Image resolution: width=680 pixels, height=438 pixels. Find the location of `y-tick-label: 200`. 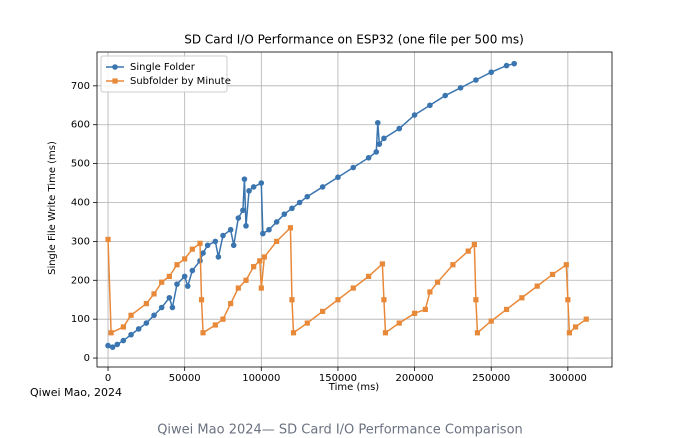

y-tick-label: 200 is located at coordinates (80, 280).